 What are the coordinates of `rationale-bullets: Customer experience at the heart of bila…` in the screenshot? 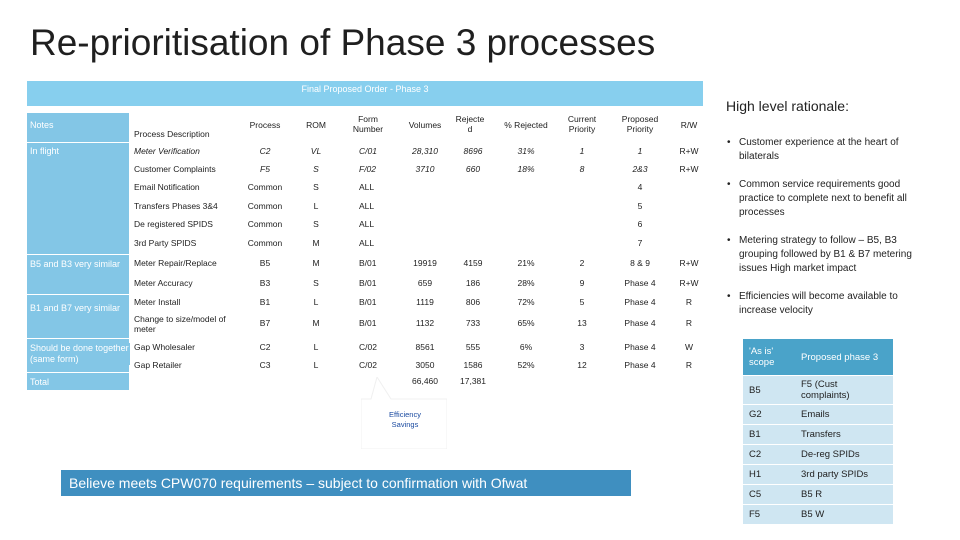 It's located at (827, 234).